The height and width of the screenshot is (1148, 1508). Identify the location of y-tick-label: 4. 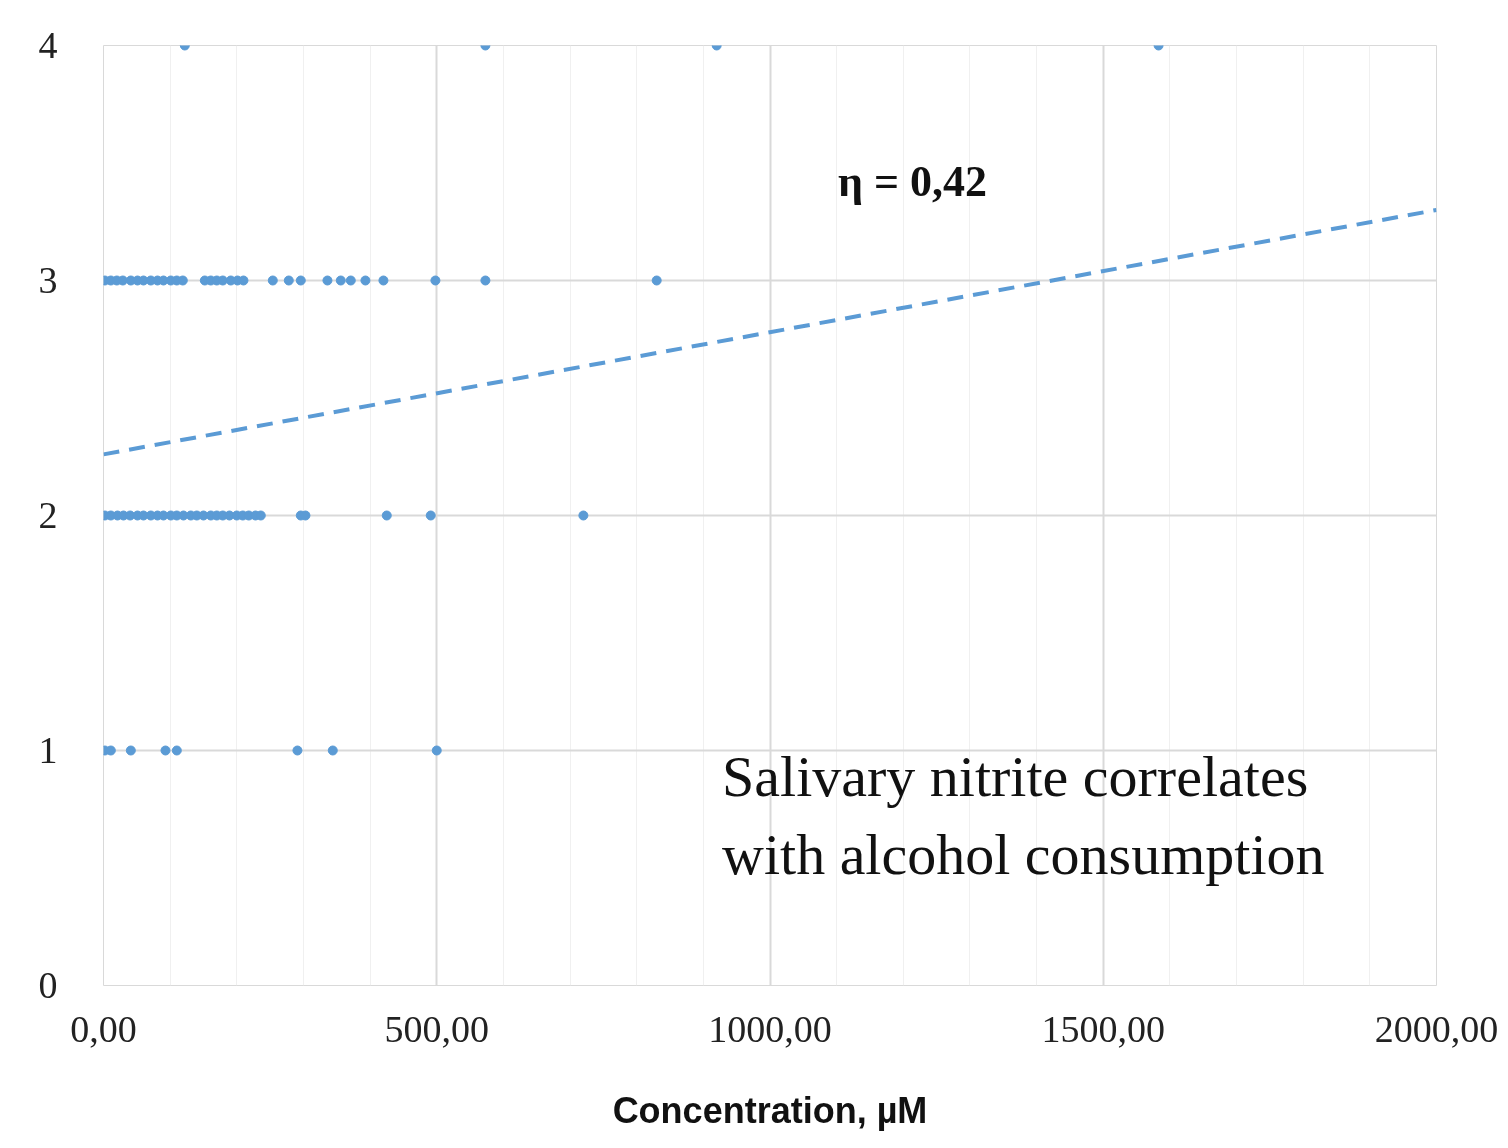
(48, 45).